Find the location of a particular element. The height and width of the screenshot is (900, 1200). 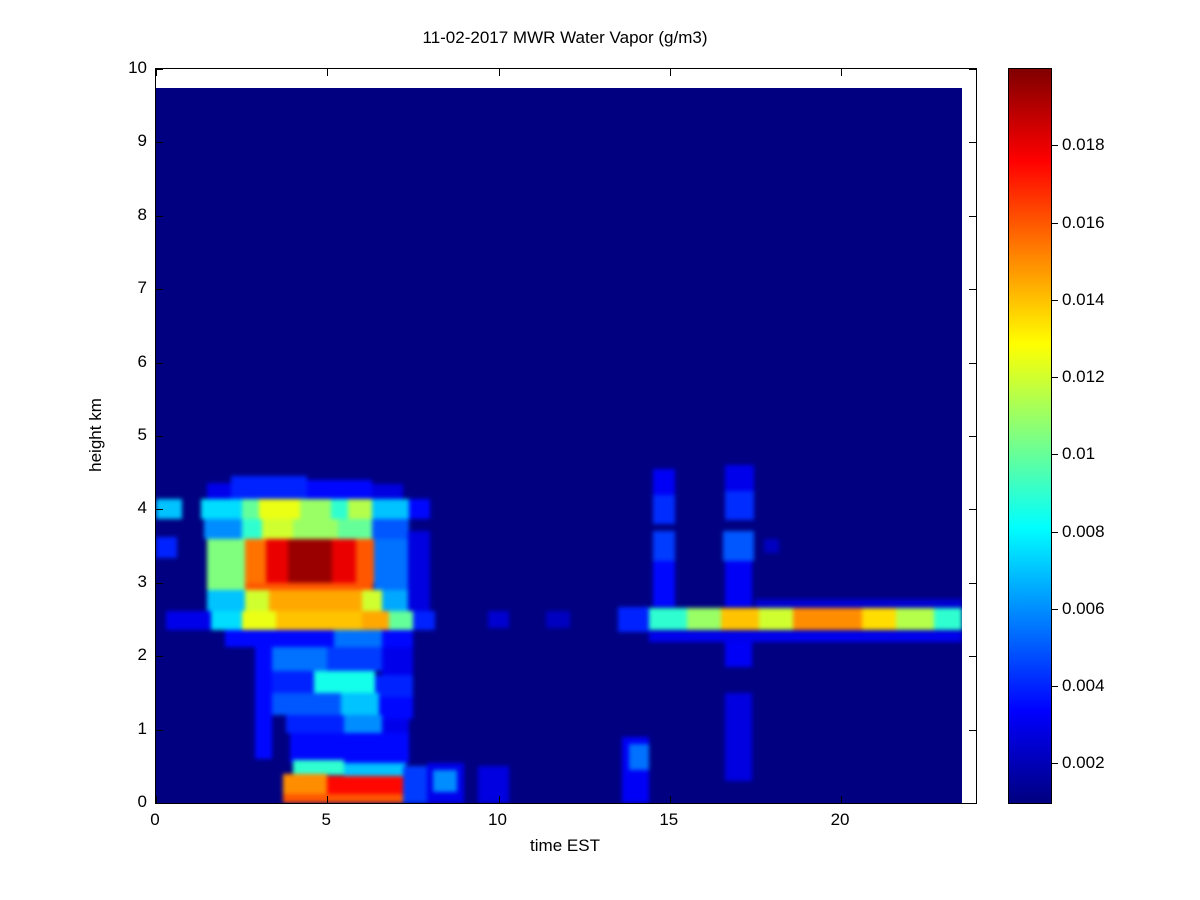

y-tick-label: 3 is located at coordinates (142, 581).